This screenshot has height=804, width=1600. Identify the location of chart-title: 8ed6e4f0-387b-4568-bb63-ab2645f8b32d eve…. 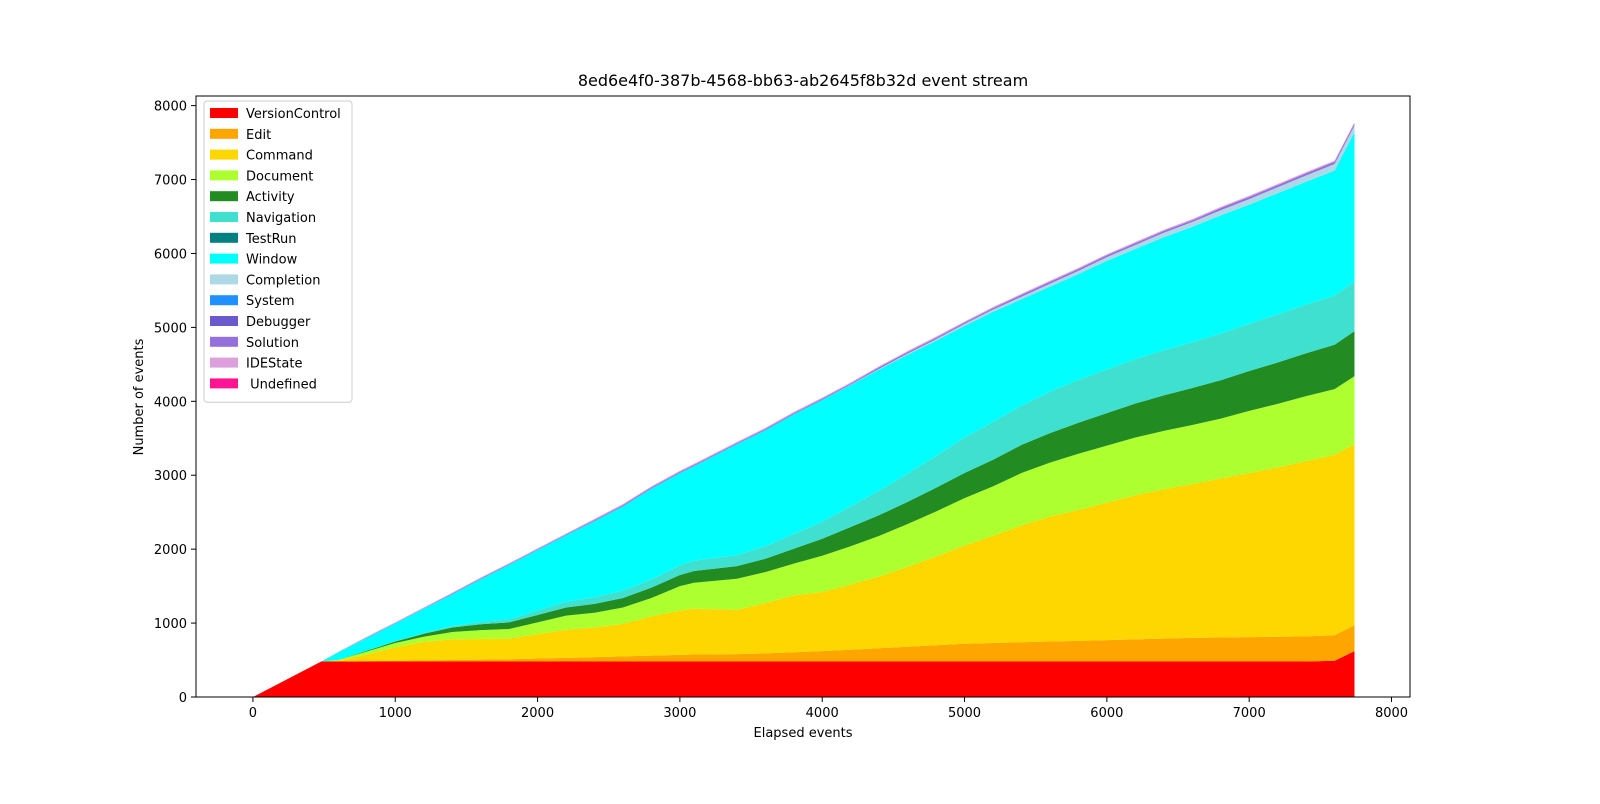
(803, 80).